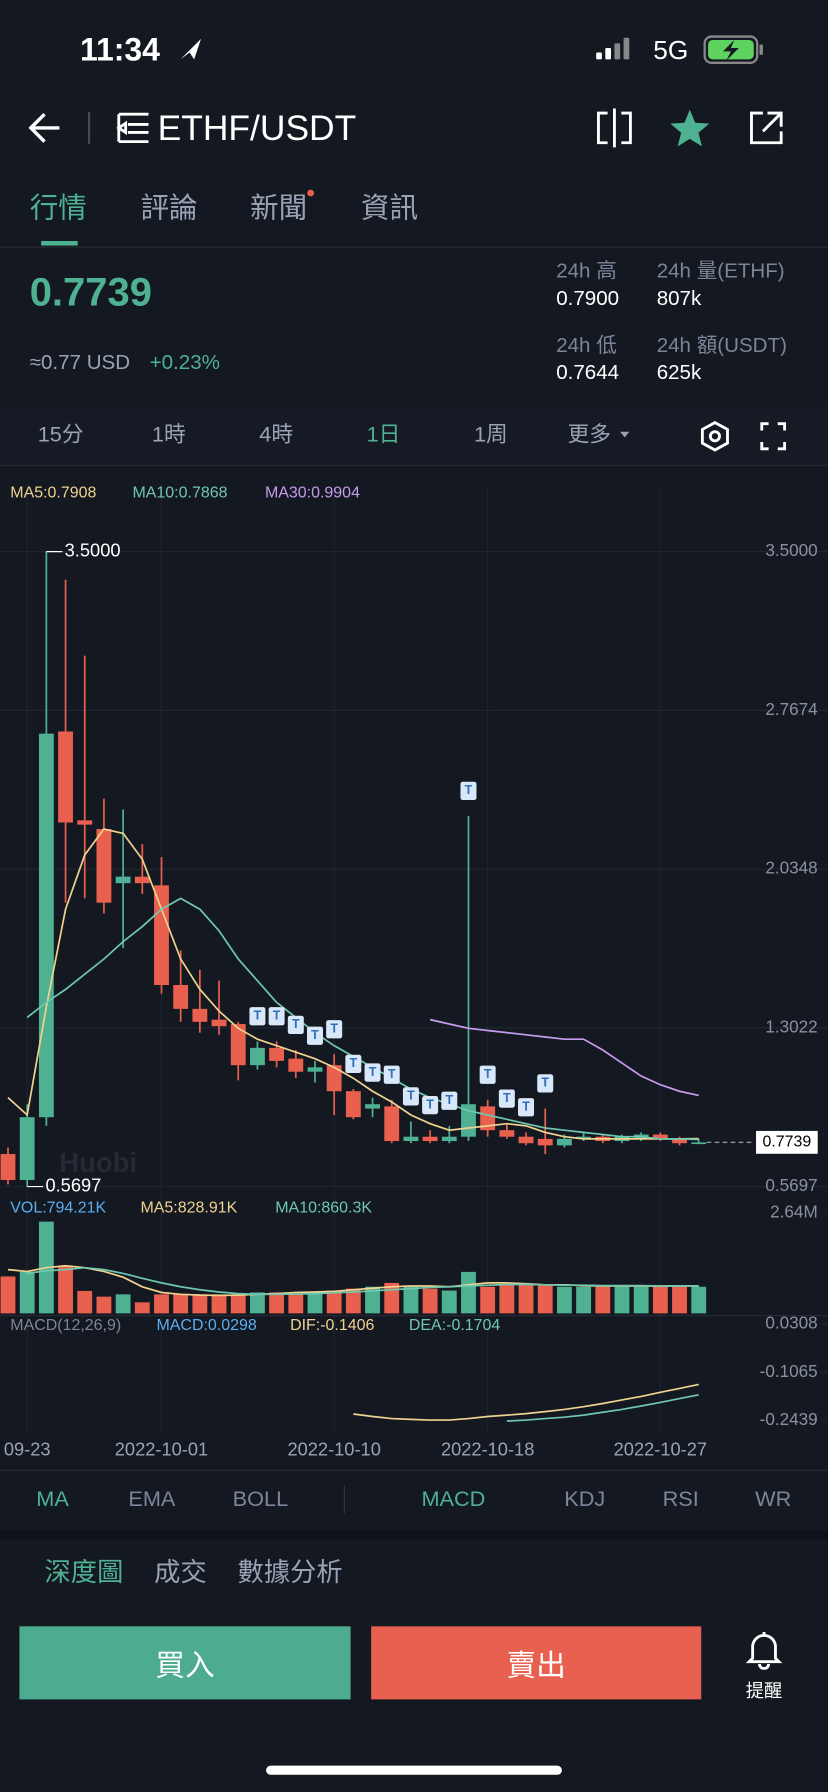  What do you see at coordinates (290, 1572) in the screenshot?
I see `bottom-tab: 數據分析` at bounding box center [290, 1572].